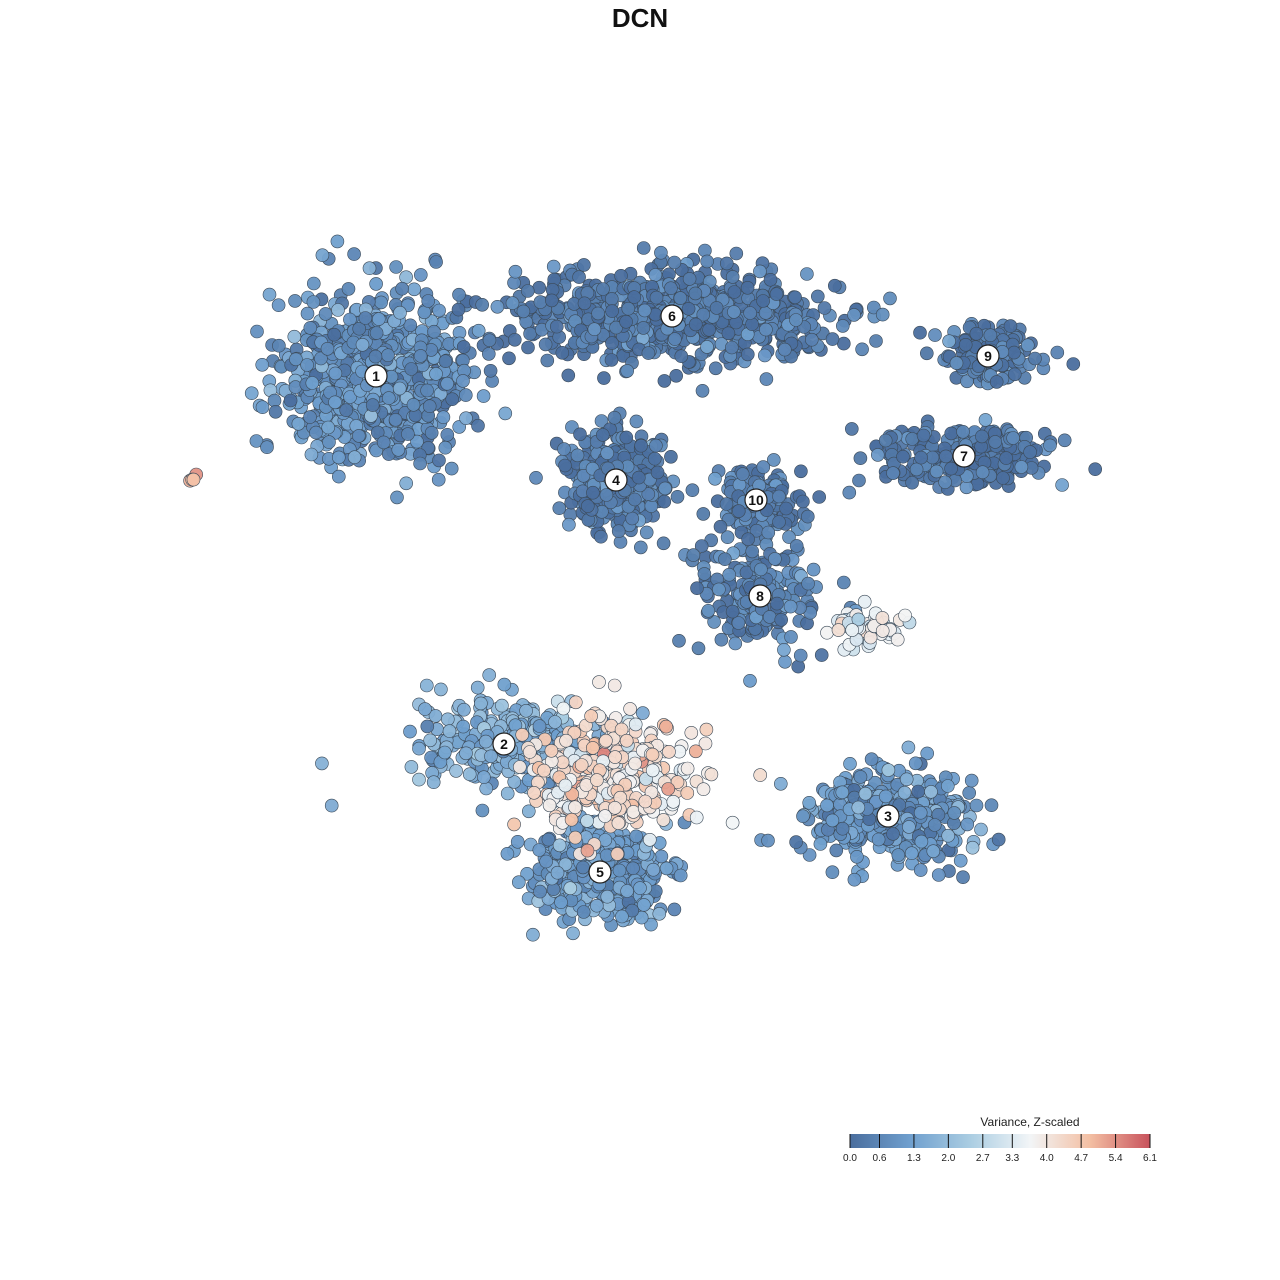 The width and height of the screenshot is (1280, 1280). What do you see at coordinates (983, 1158) in the screenshot?
I see `legend-tick-label: 2.7` at bounding box center [983, 1158].